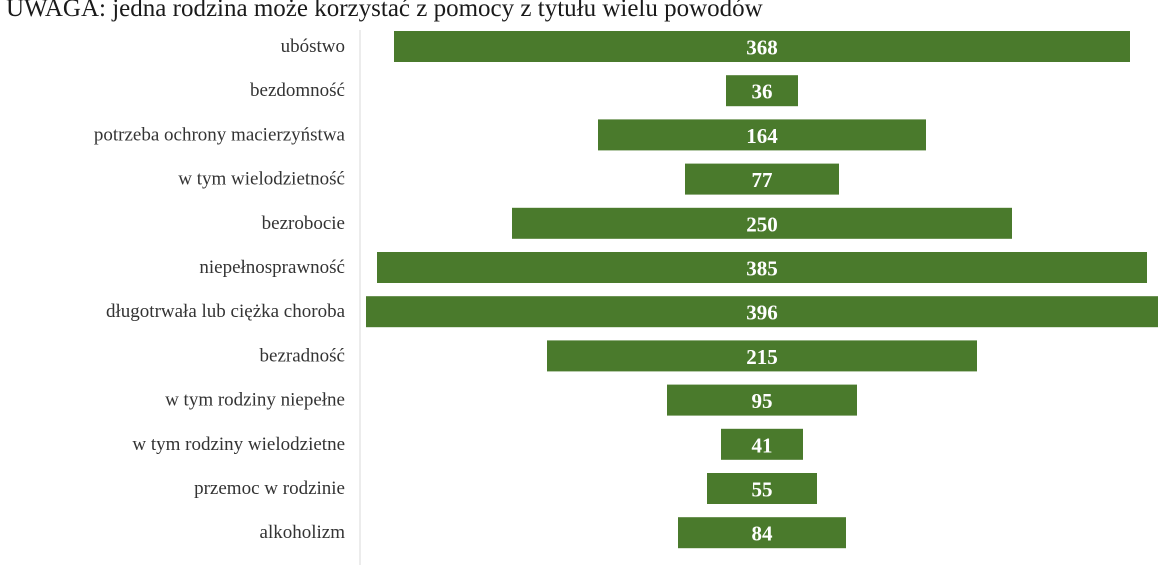  What do you see at coordinates (226, 311) in the screenshot?
I see `category-label: długotrwała lub ciężka choroba` at bounding box center [226, 311].